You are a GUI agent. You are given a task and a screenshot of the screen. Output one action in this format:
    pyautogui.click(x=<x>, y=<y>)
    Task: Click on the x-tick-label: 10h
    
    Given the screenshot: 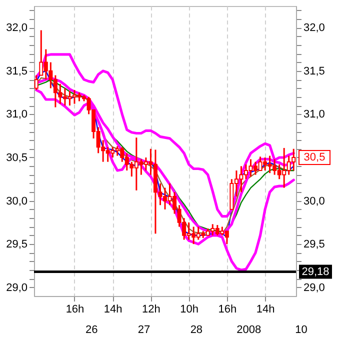 What is the action you would take?
    pyautogui.click(x=189, y=310)
    